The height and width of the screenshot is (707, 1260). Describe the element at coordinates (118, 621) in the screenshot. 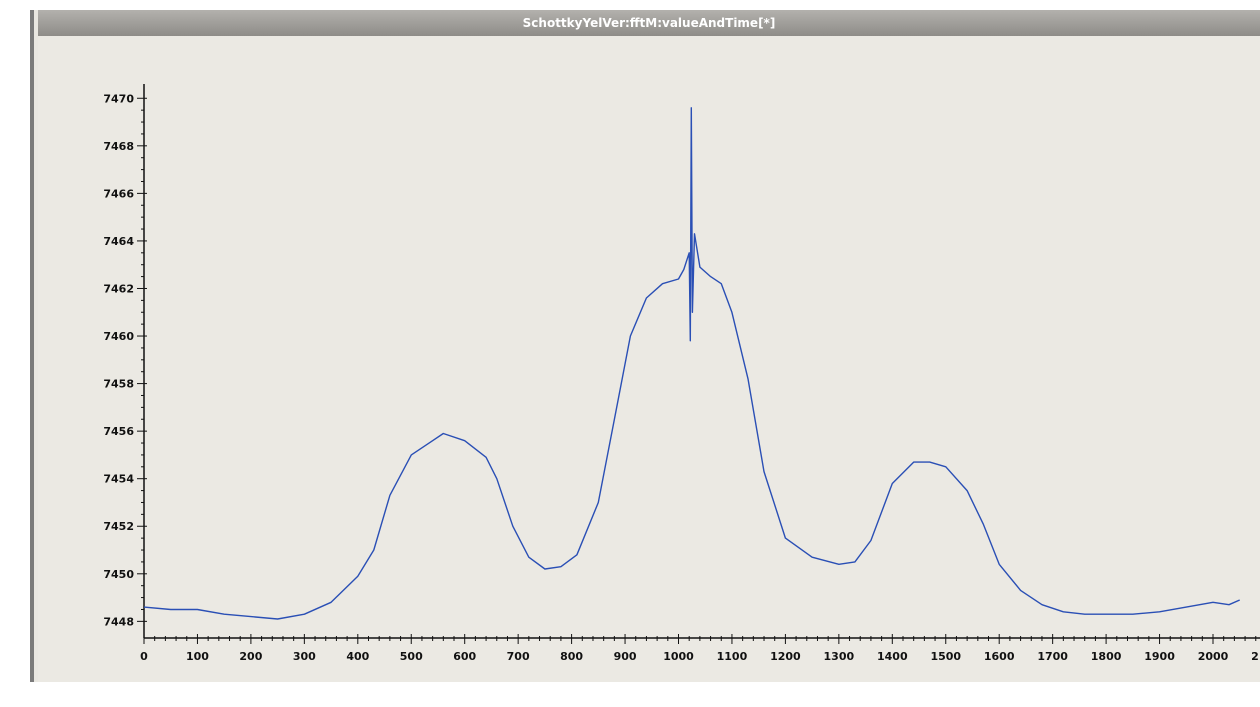

I see `y-tick-label: 7448` at that location.